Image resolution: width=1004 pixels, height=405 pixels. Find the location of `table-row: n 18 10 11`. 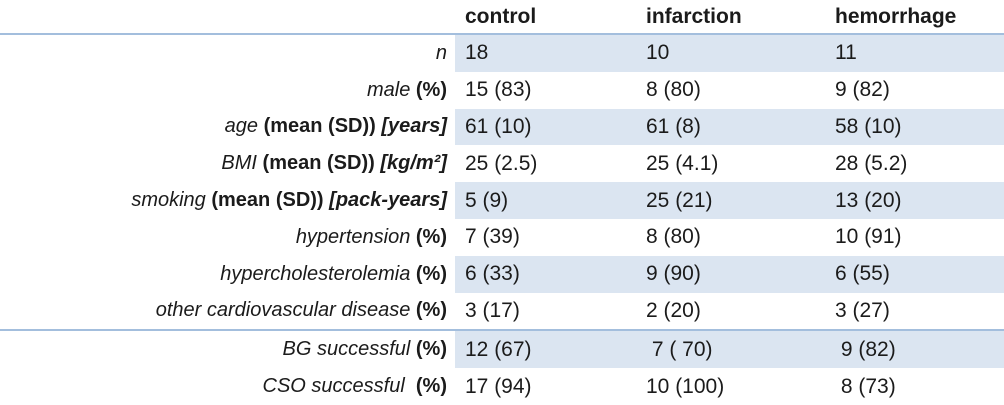

table-row: n 18 10 11 is located at coordinates (502, 53).